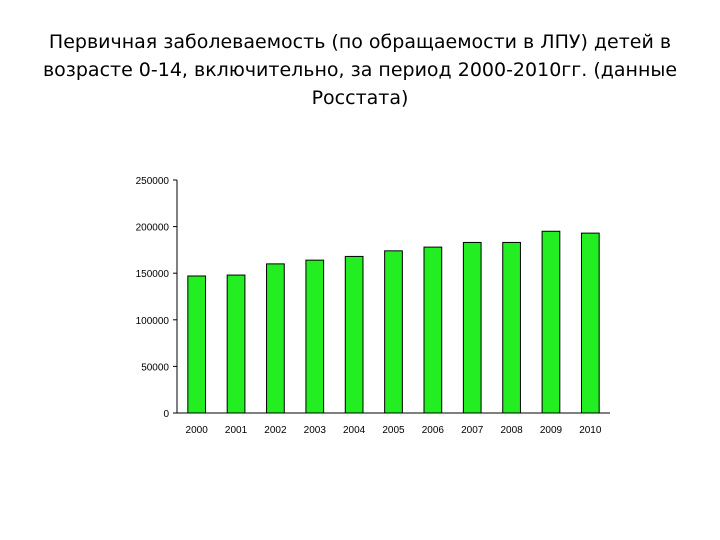 This screenshot has width=720, height=540. What do you see at coordinates (155, 367) in the screenshot?
I see `y-tick-label: 50000` at bounding box center [155, 367].